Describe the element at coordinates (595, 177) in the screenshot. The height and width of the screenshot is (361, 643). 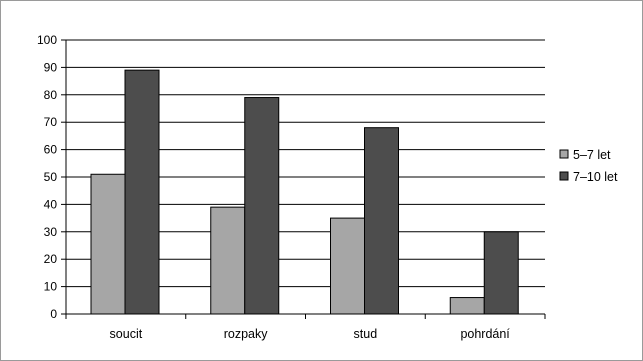
I see `legend-label: 7–10 let` at that location.